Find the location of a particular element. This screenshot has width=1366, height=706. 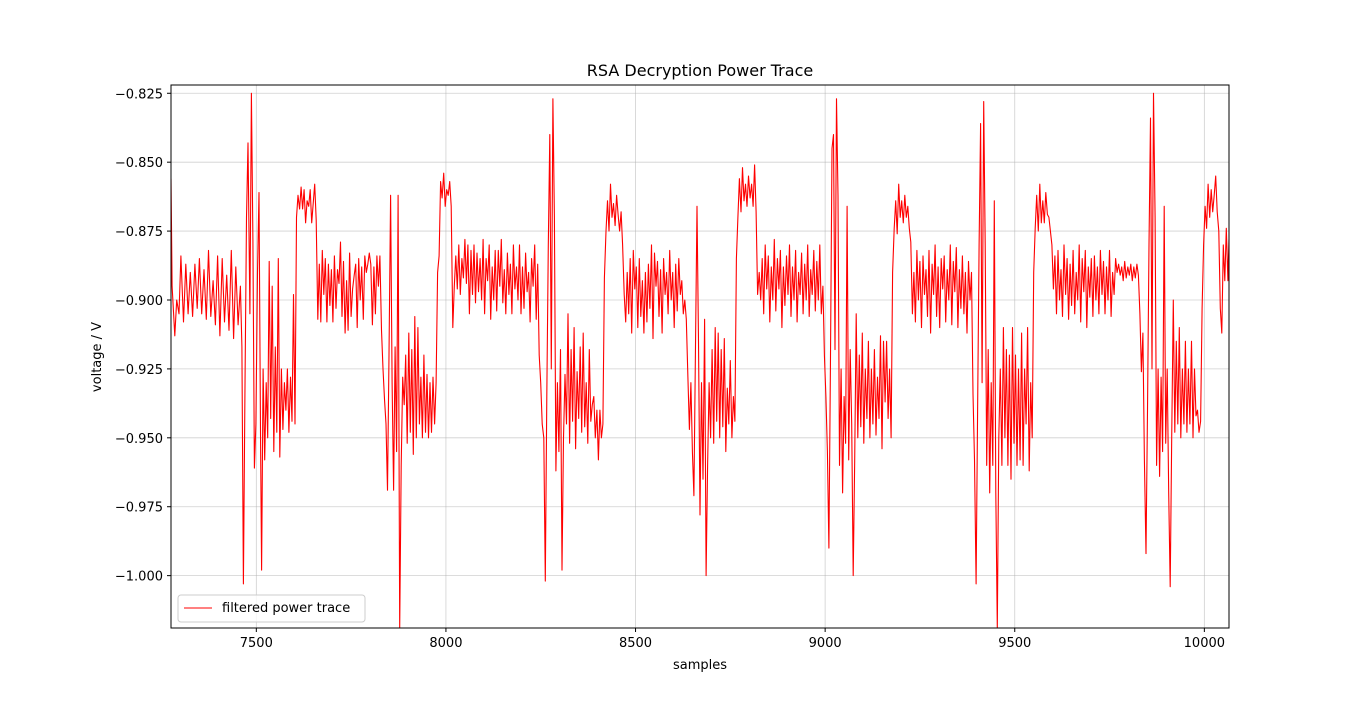

x-axis-label: samples is located at coordinates (700, 665).